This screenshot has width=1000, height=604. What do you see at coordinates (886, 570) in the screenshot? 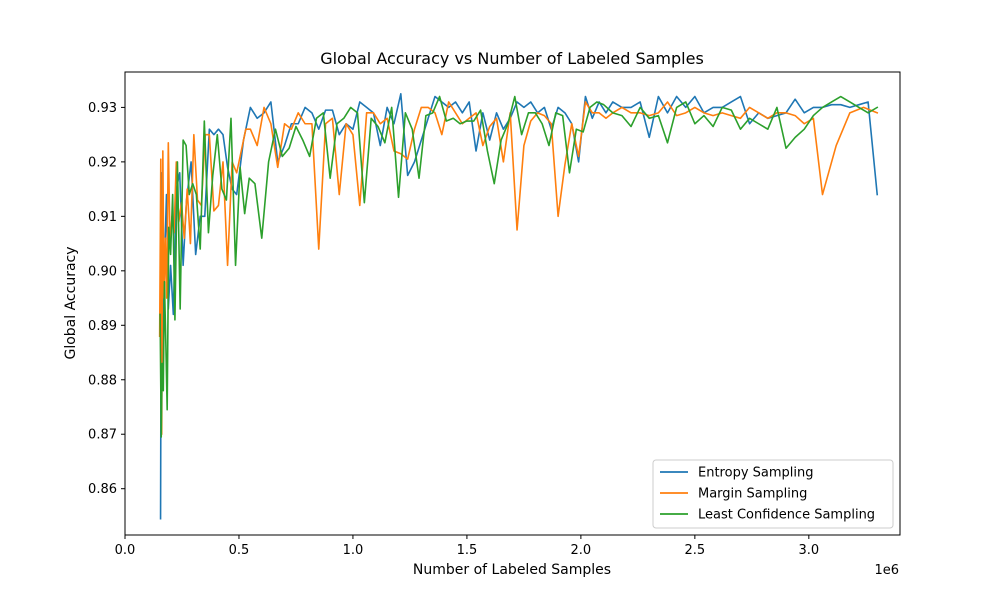
I see `x-axis-offset-label: 1e6` at bounding box center [886, 570].